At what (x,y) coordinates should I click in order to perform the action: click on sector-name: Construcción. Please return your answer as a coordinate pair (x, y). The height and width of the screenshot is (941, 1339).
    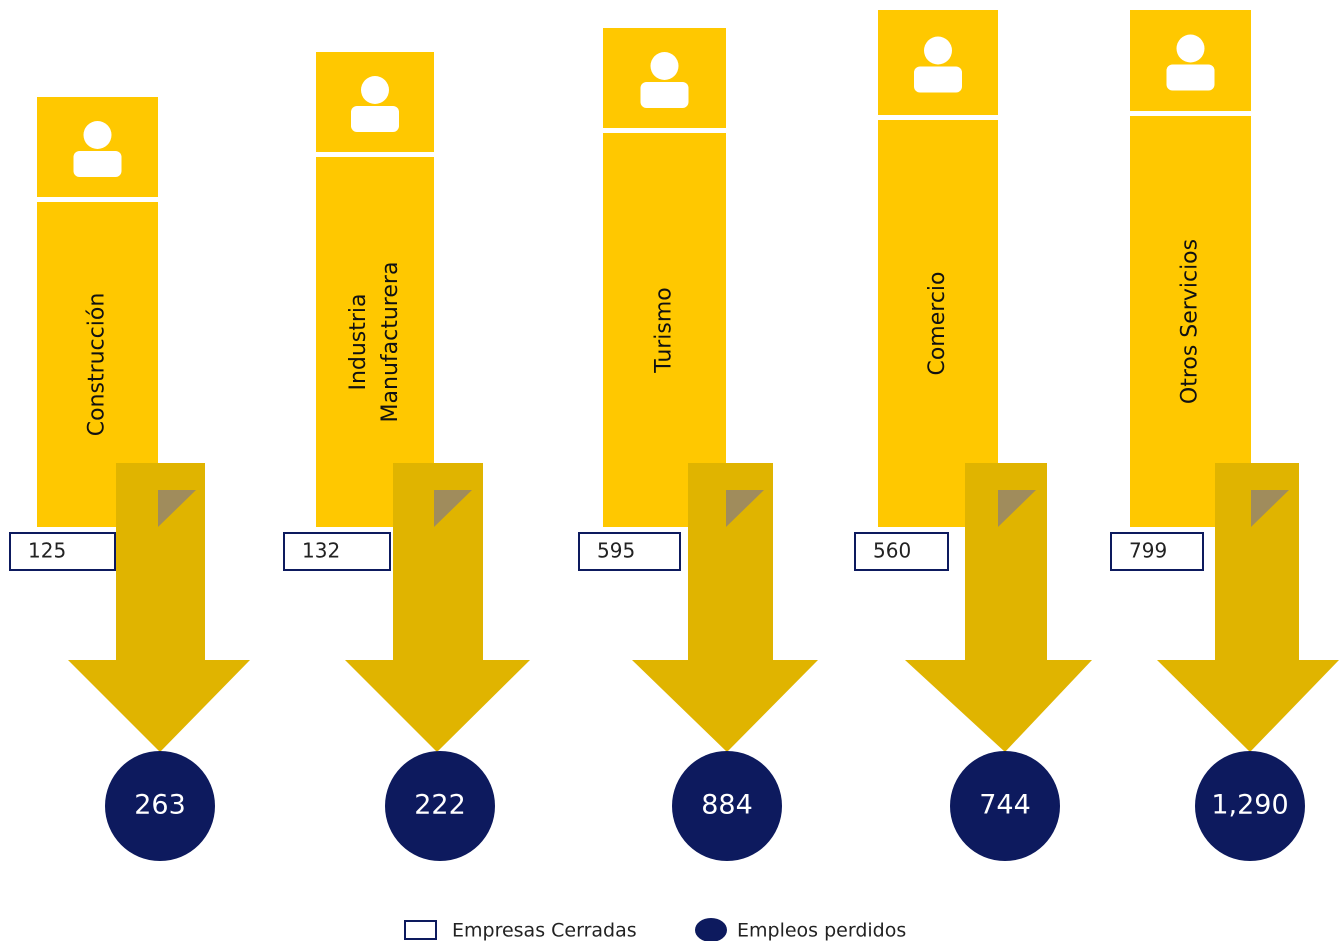
    Looking at the image, I should click on (97, 365).